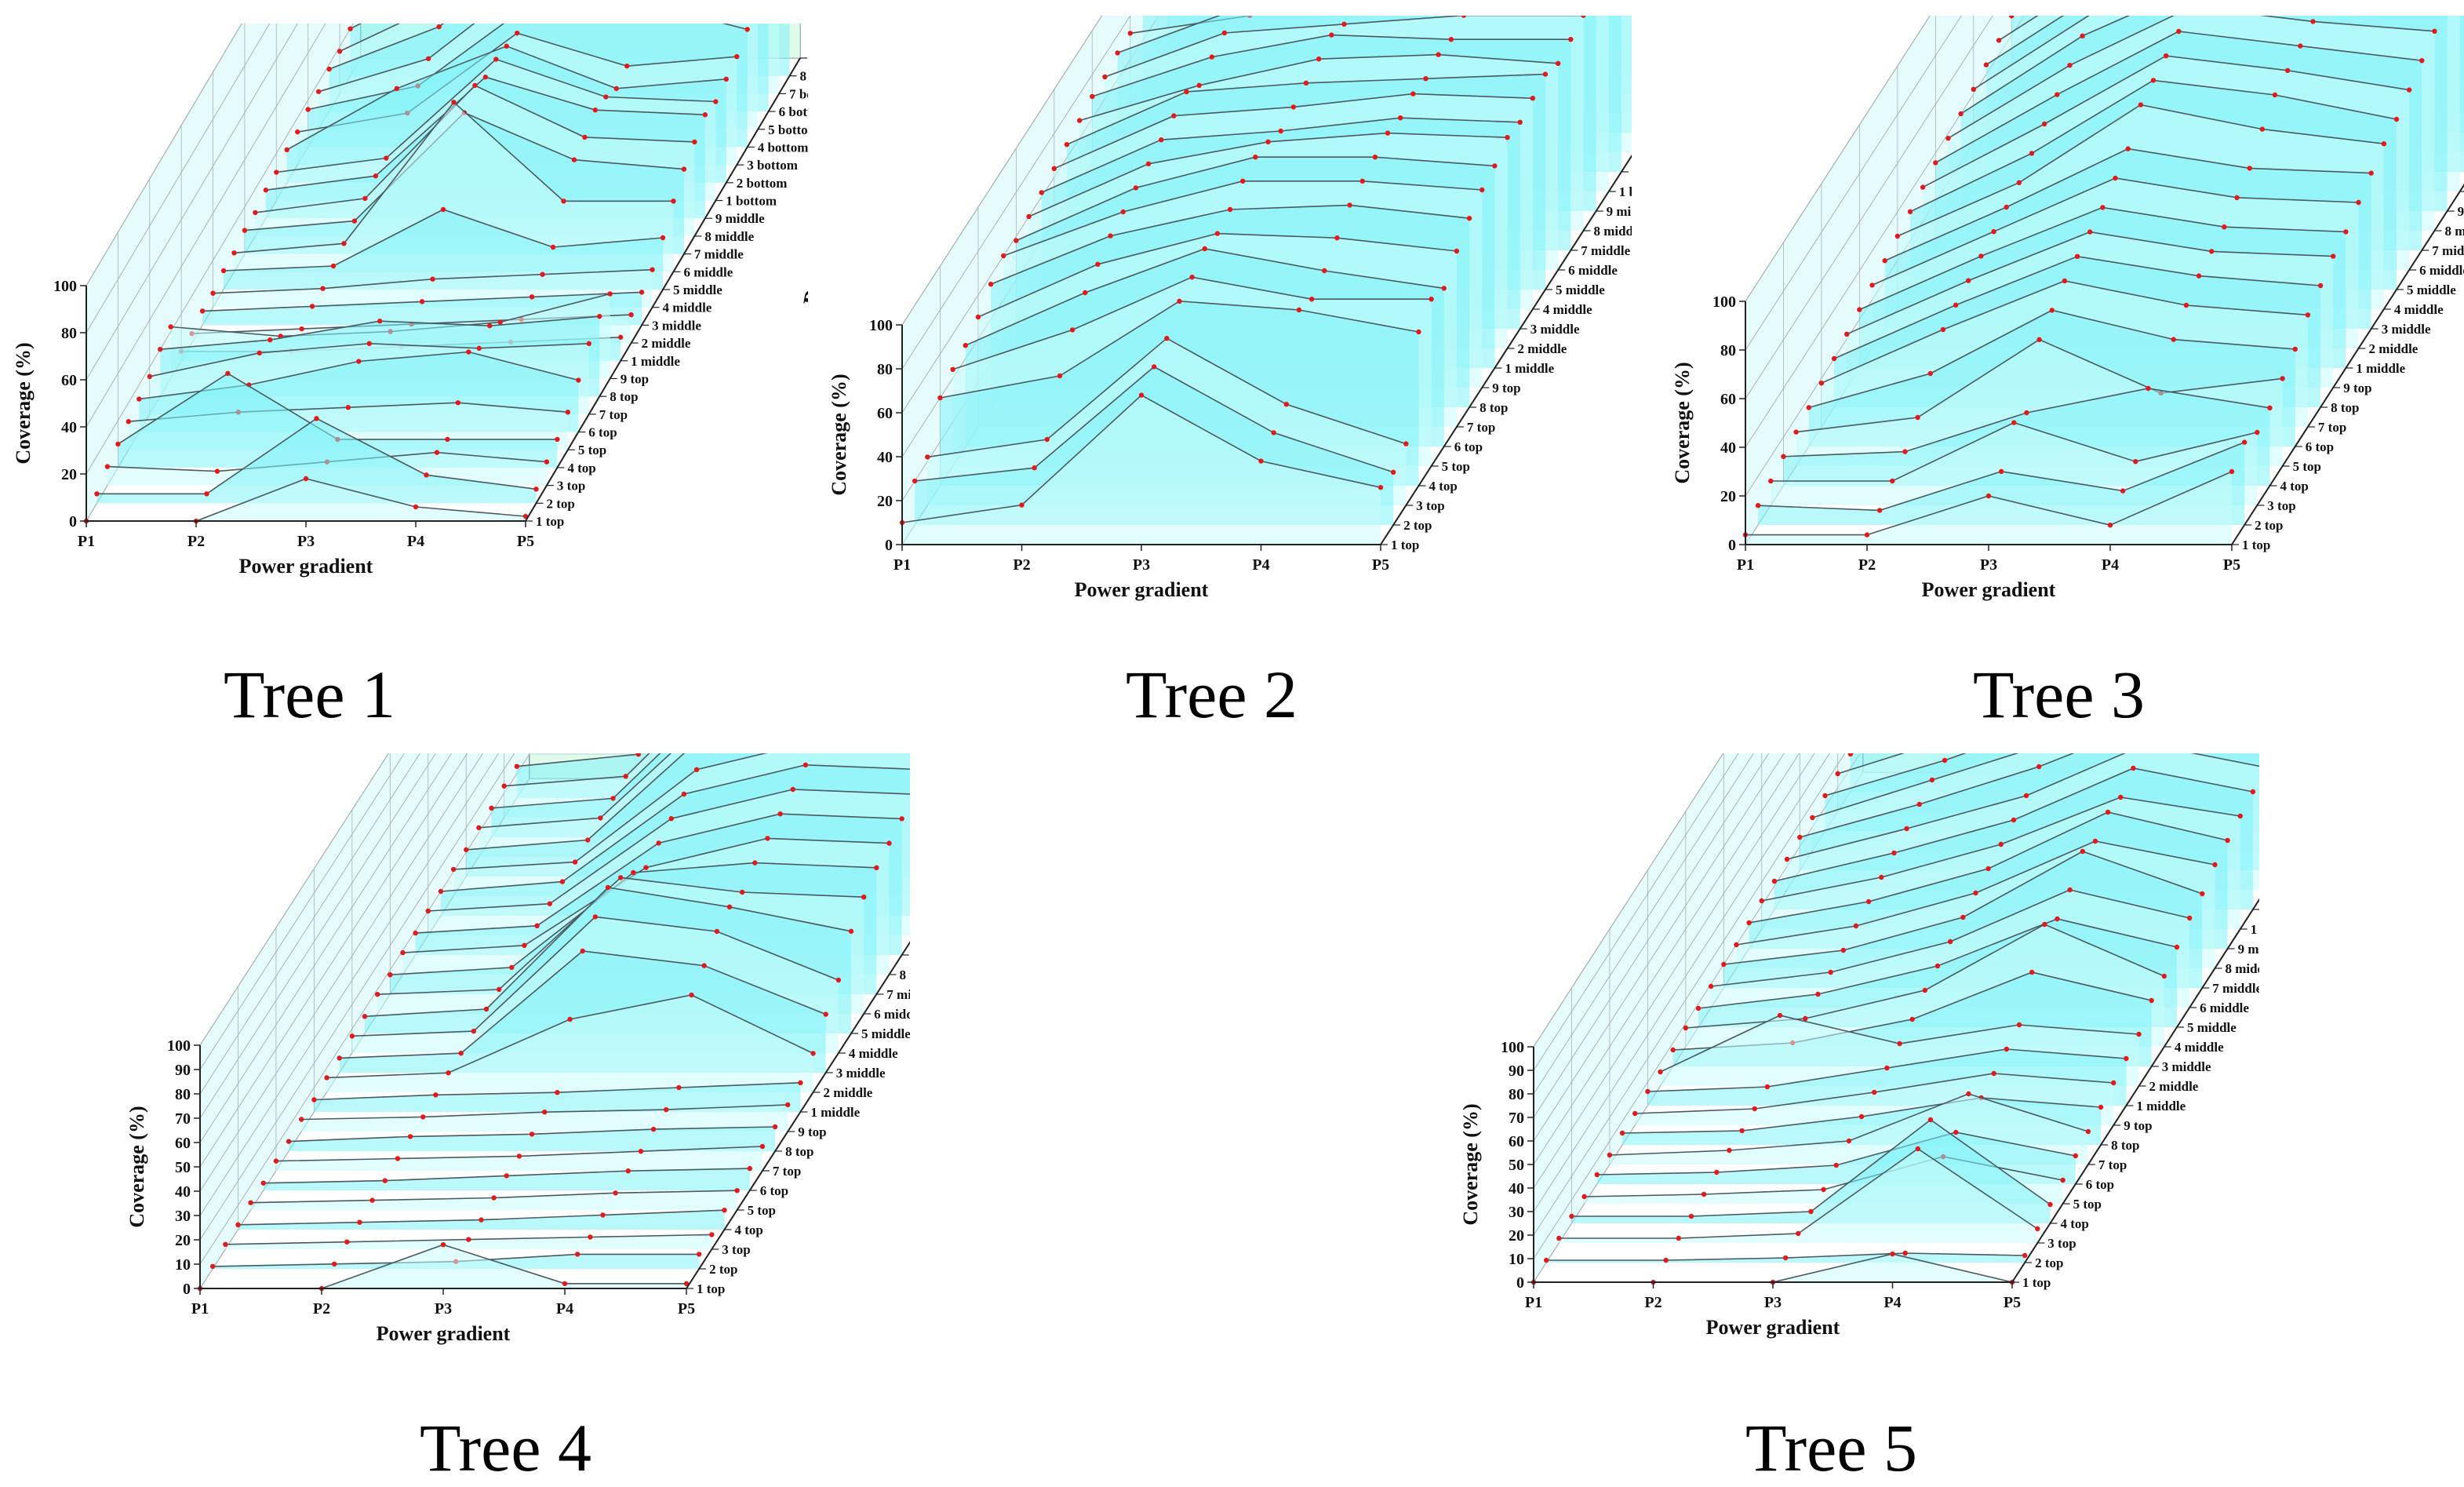 The image size is (2464, 1487). Describe the element at coordinates (1141, 565) in the screenshot. I see `x-tick-label: P3` at that location.